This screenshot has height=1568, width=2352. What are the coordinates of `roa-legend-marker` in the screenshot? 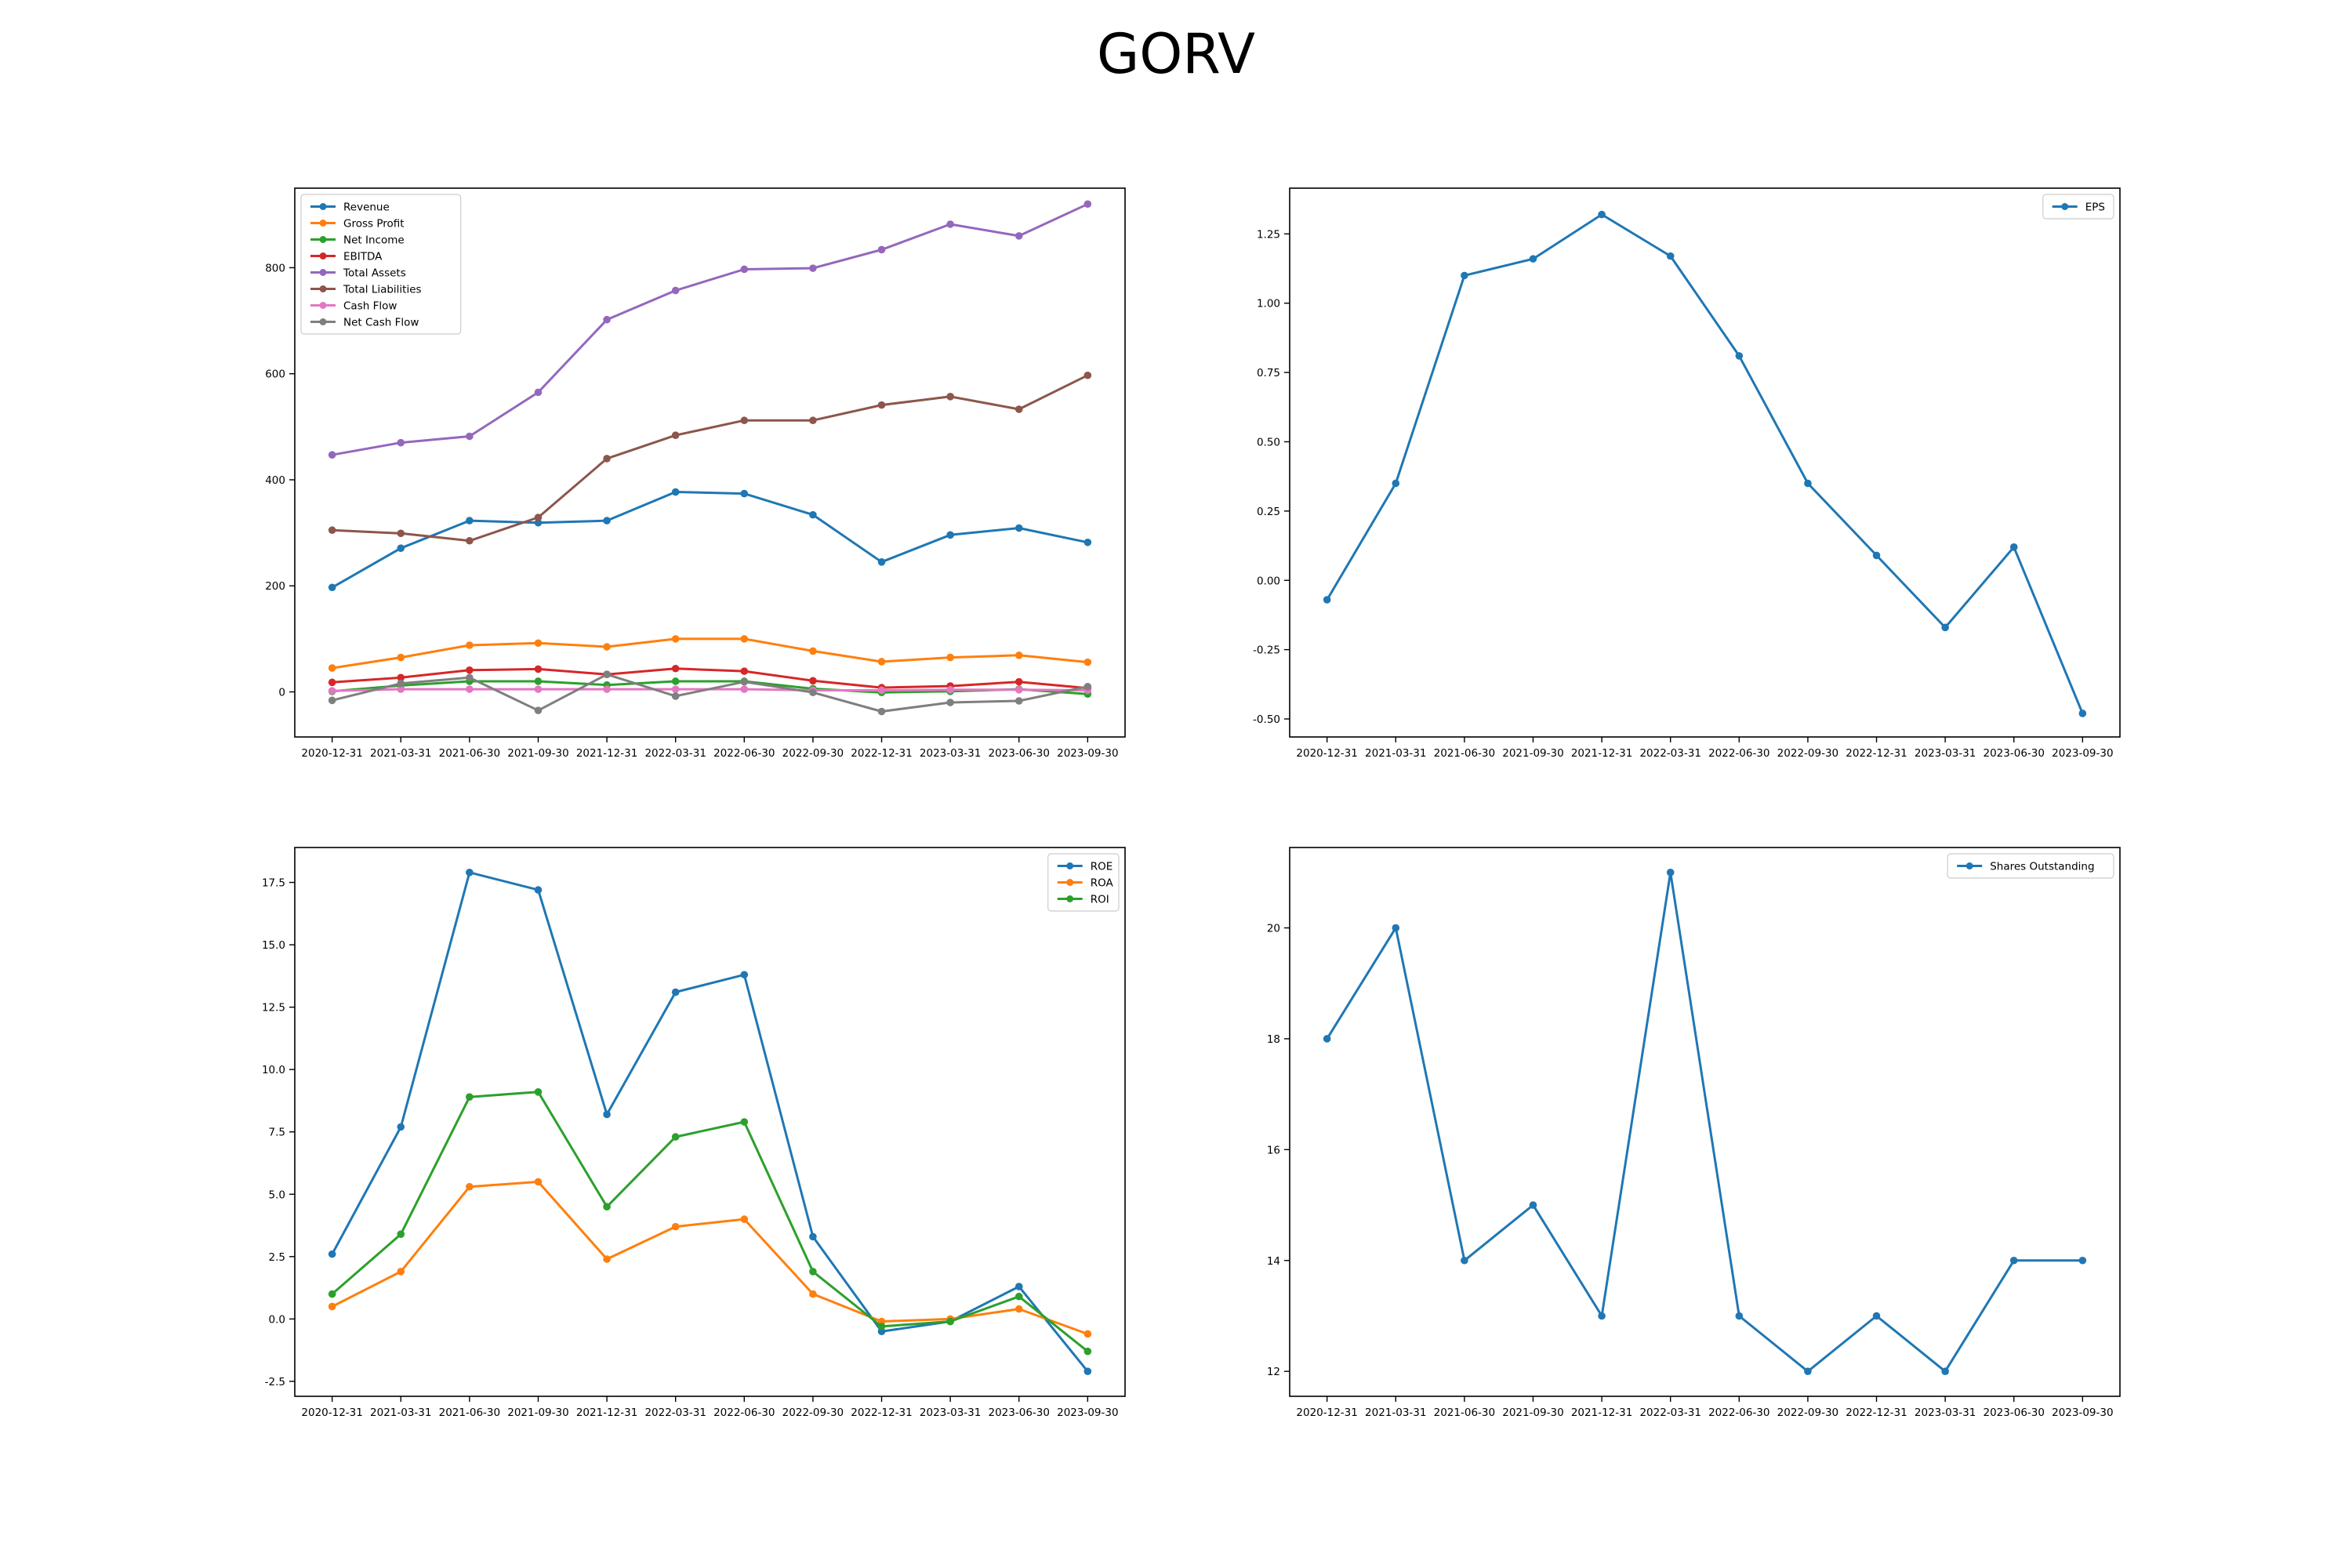 It's located at (1070, 882).